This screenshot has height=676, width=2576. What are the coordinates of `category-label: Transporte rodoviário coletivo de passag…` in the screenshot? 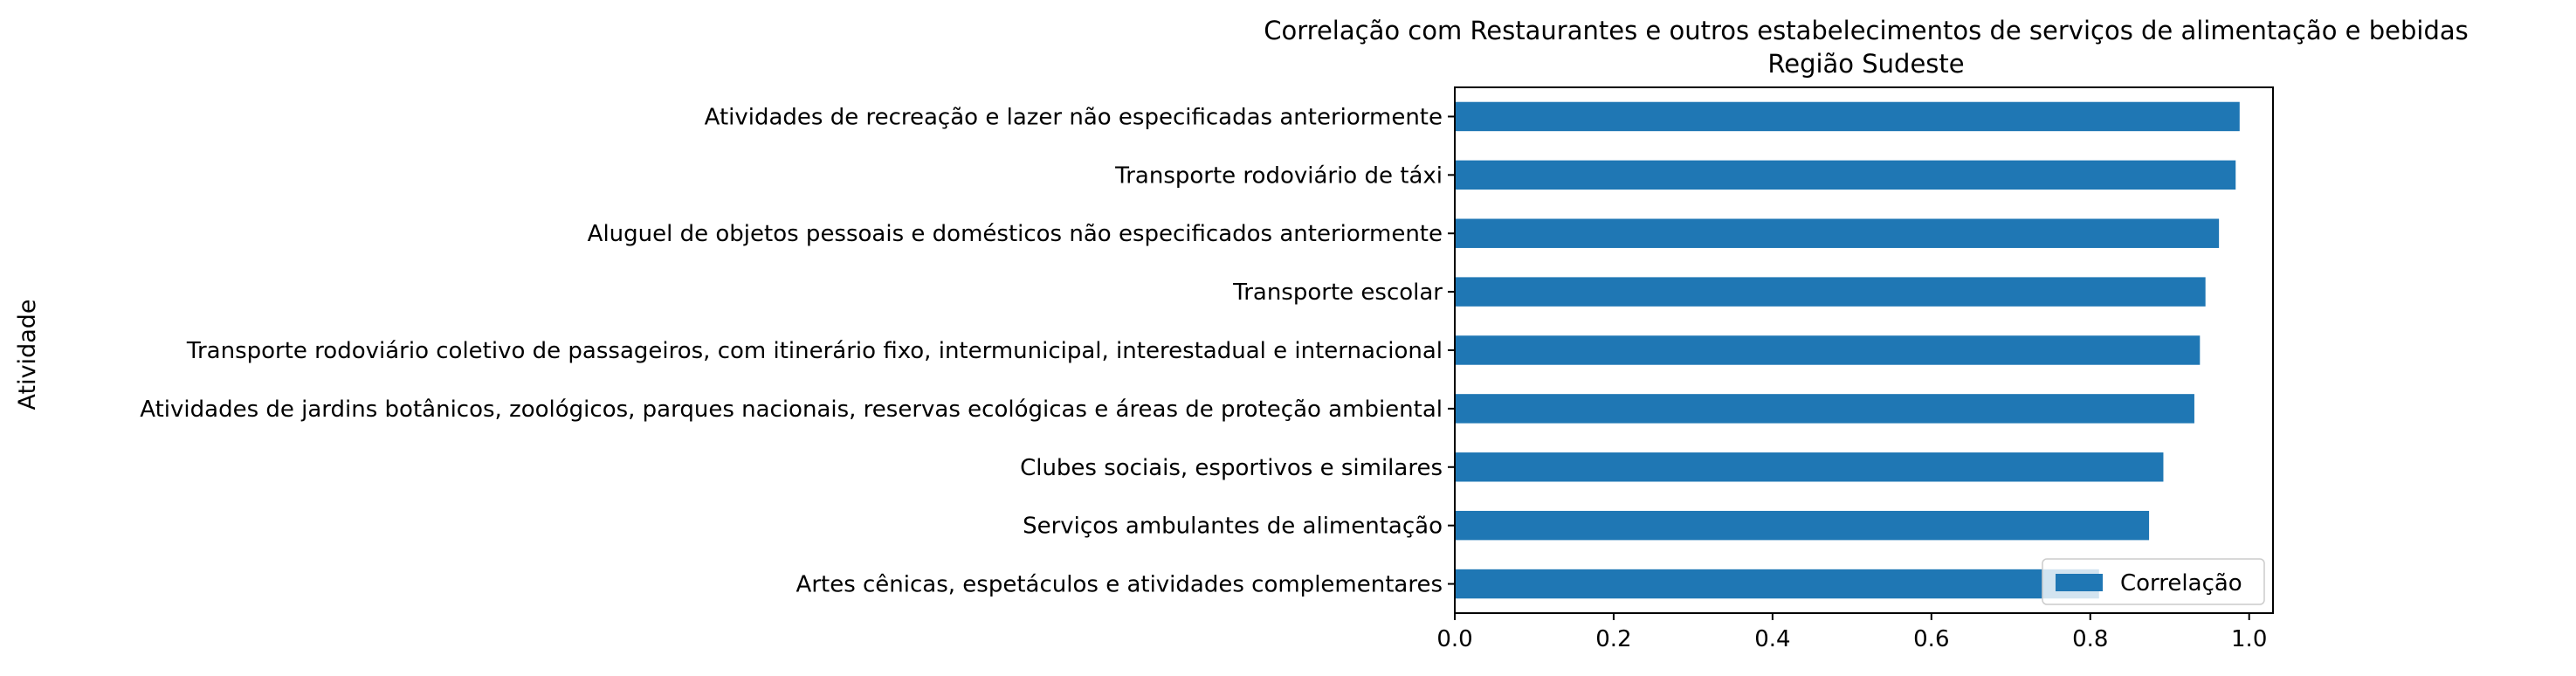 It's located at (814, 351).